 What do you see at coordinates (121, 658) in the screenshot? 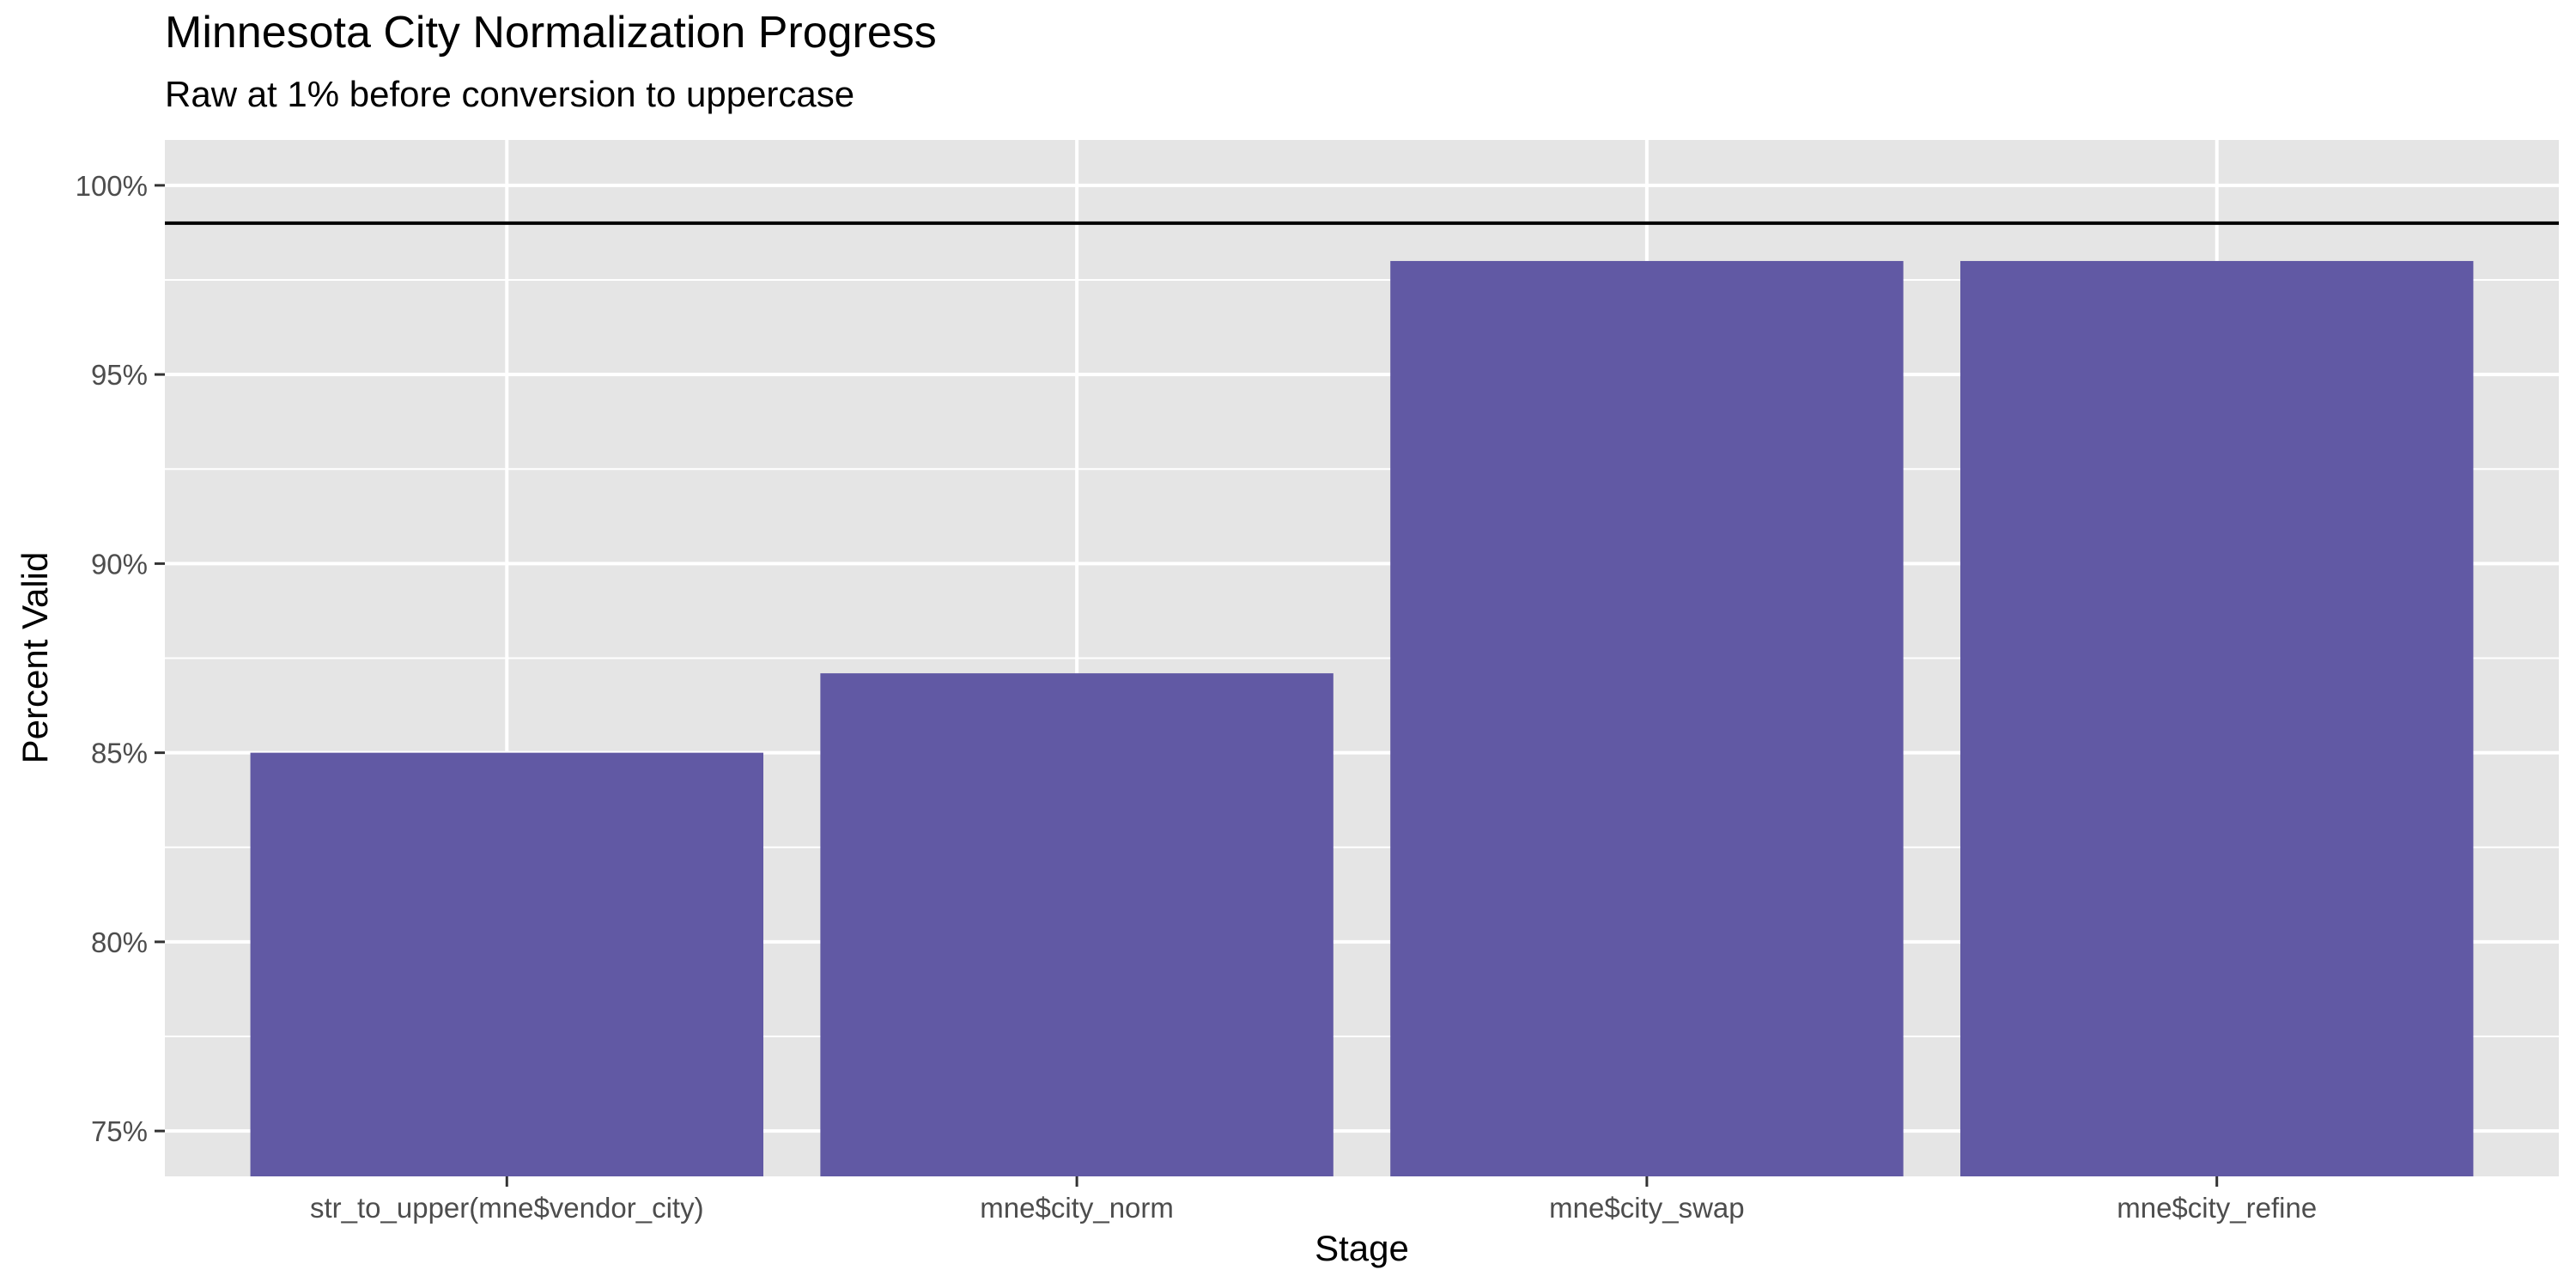
I see `y-axis: 75% 80% 85% 90% 95% 100%` at bounding box center [121, 658].